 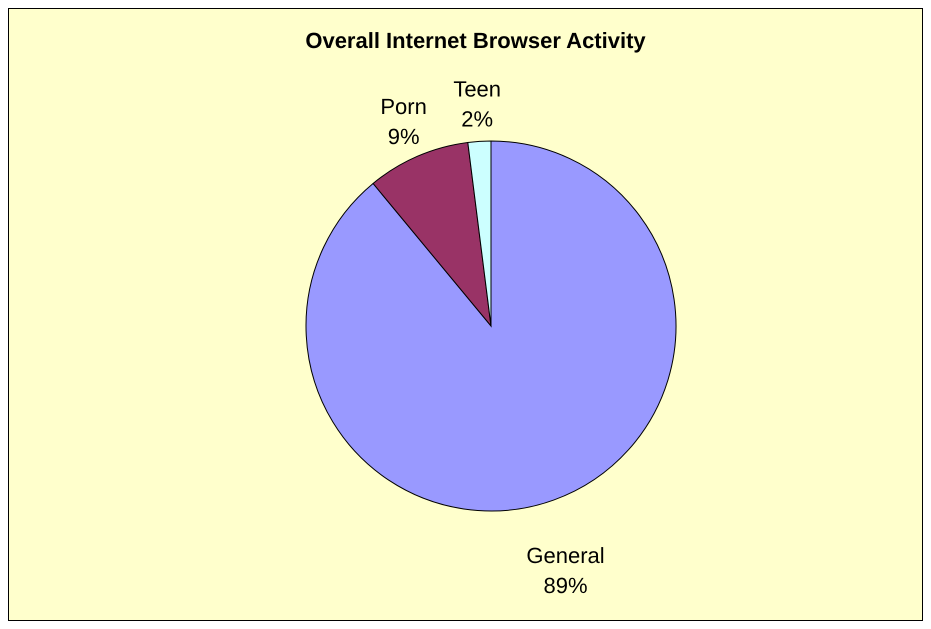 I want to click on slice-label: Teen, so click(x=477, y=89).